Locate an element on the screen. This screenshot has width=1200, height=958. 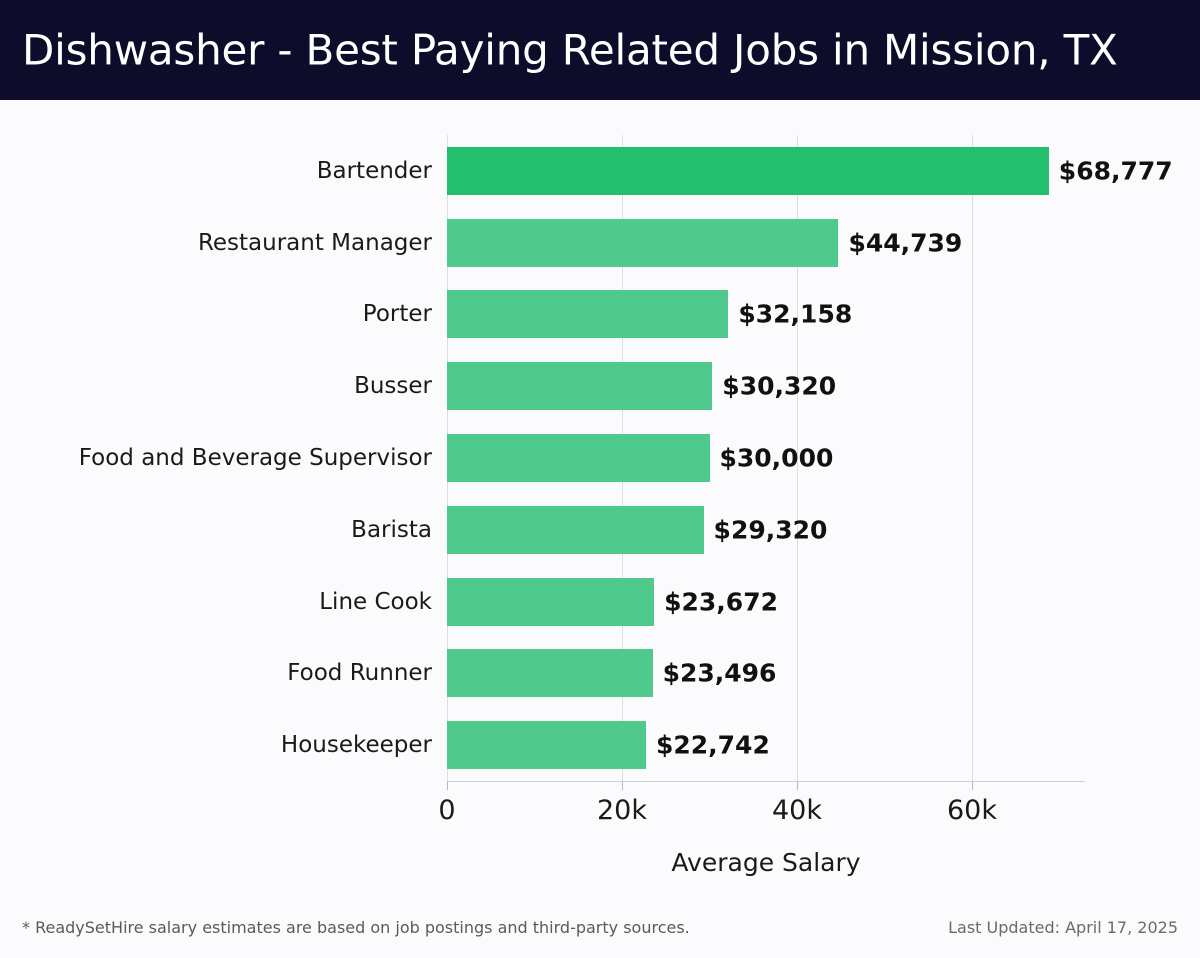
x-axis-line is located at coordinates (766, 781).